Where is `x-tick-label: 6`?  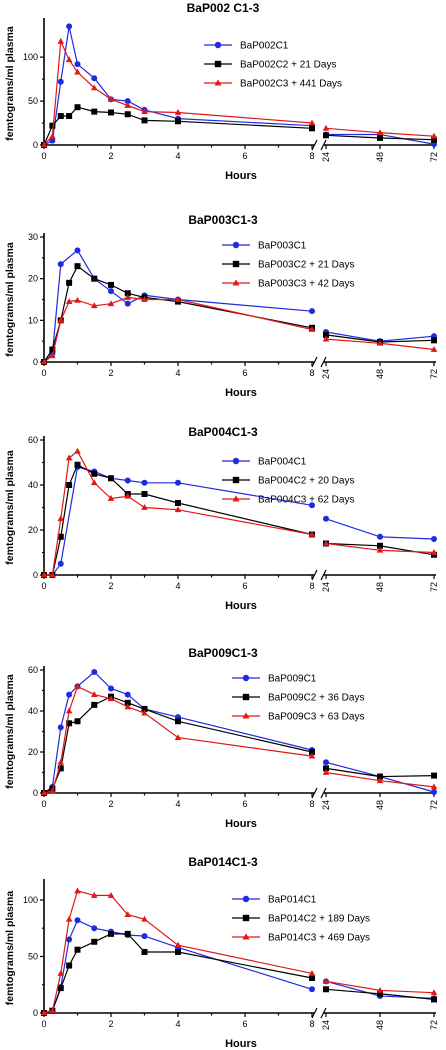 x-tick-label: 6 is located at coordinates (244, 373).